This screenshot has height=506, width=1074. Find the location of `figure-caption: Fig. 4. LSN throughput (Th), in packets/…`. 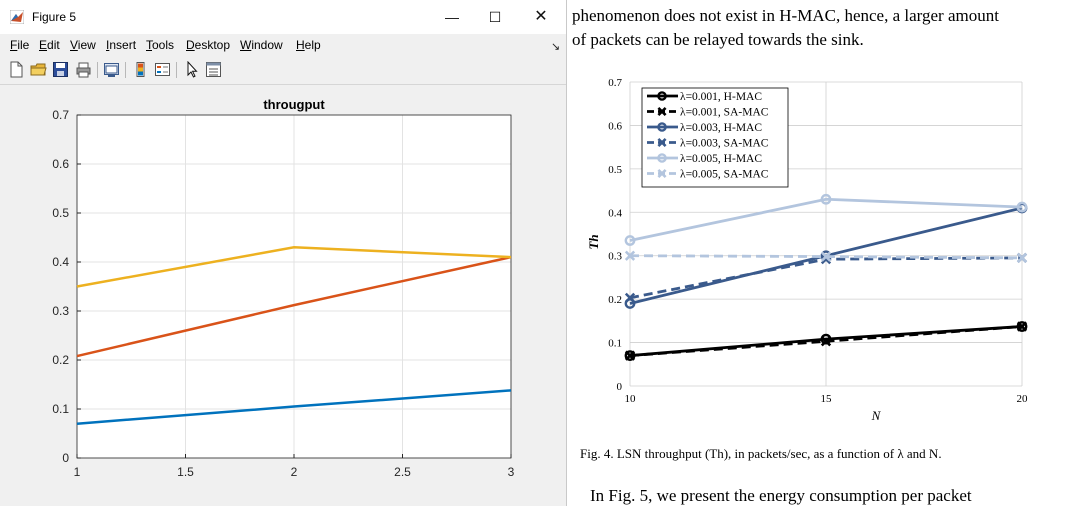

figure-caption: Fig. 4. LSN throughput (Th), in packets/… is located at coordinates (761, 453).